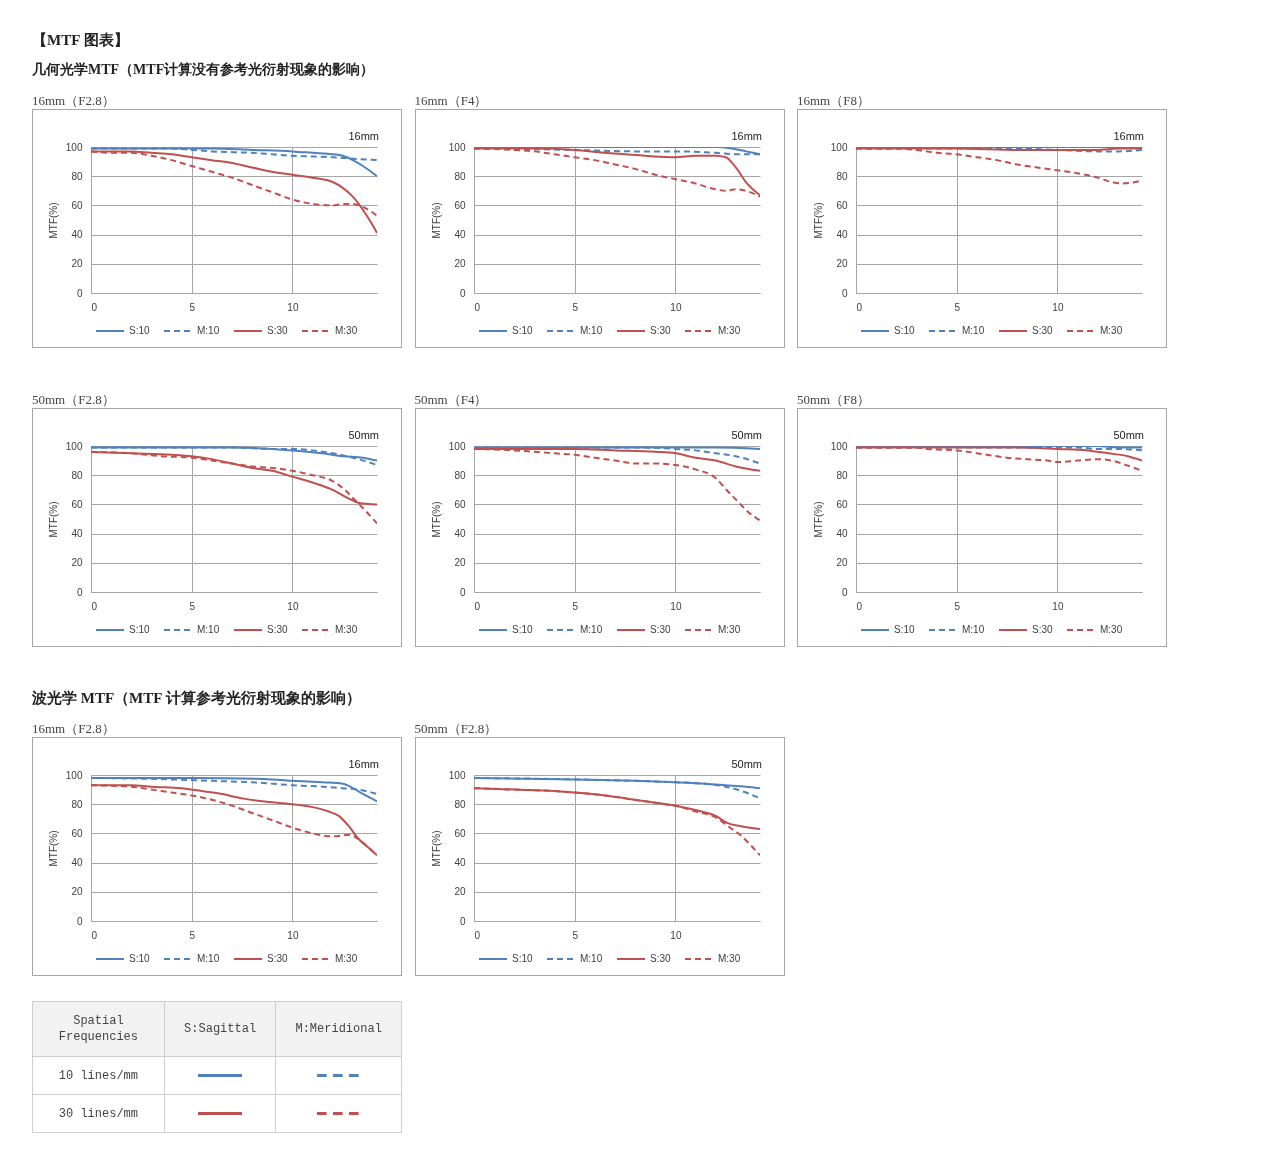  What do you see at coordinates (451, 100) in the screenshot?
I see `chart-title: 16mm（F4）` at bounding box center [451, 100].